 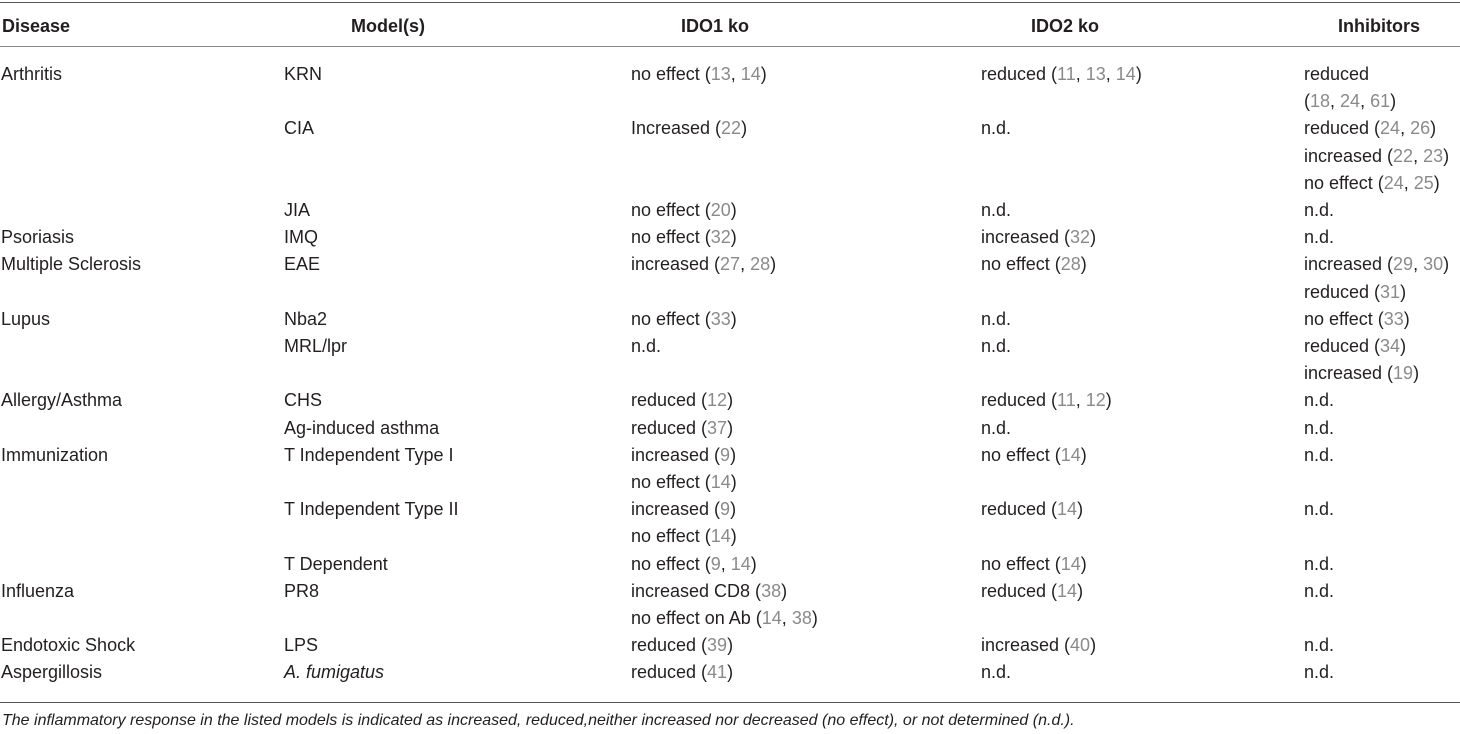 I want to click on cell-line: (18, 24, 61), so click(x=1350, y=101).